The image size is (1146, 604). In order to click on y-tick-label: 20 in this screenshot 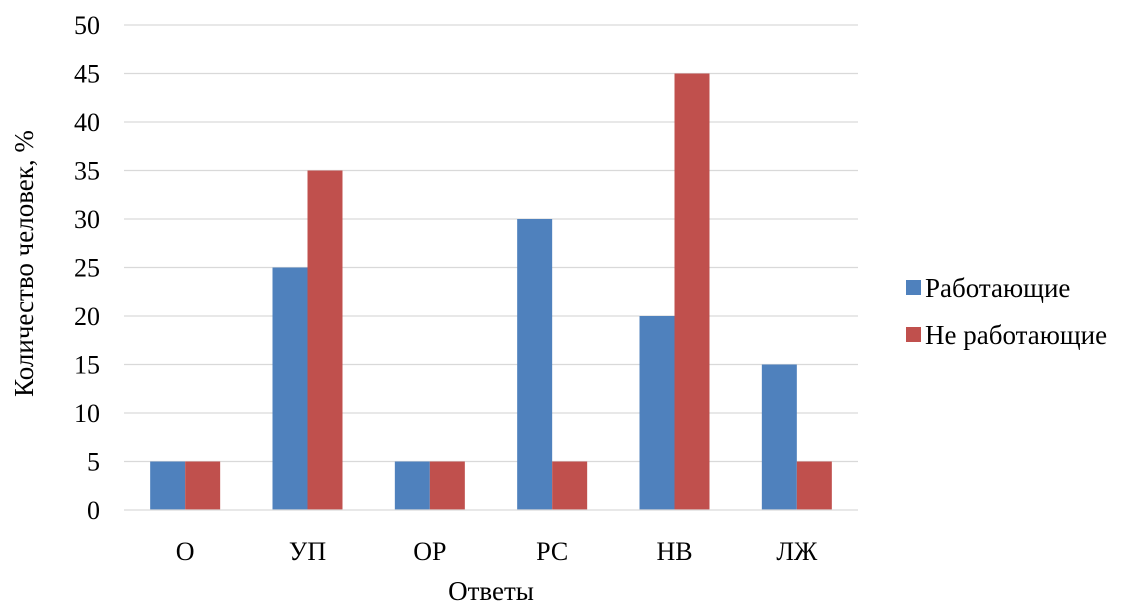, I will do `click(87, 316)`.